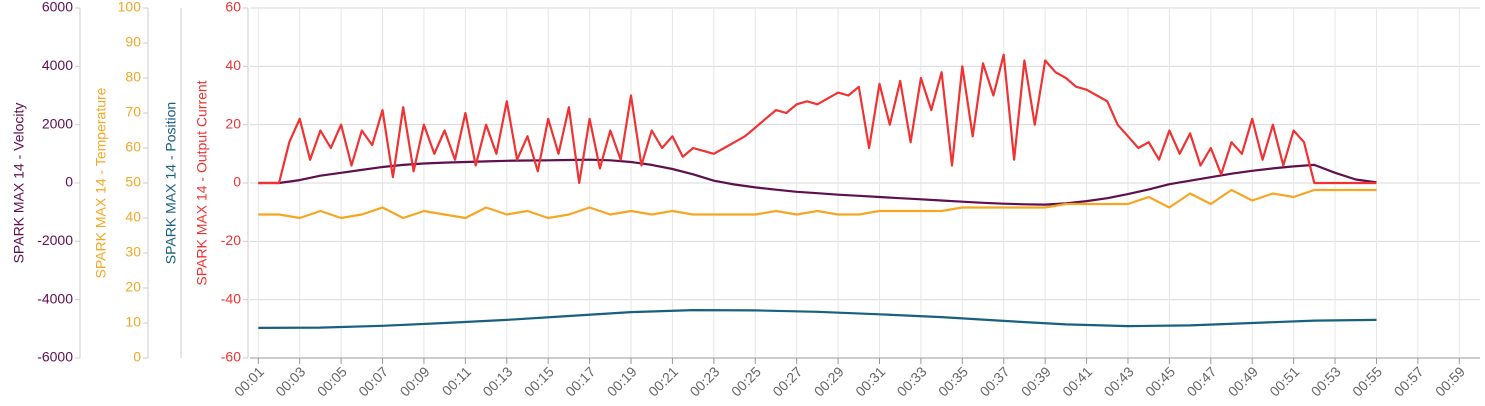 This screenshot has width=1485, height=406. I want to click on x-tick-label: 00:23, so click(704, 381).